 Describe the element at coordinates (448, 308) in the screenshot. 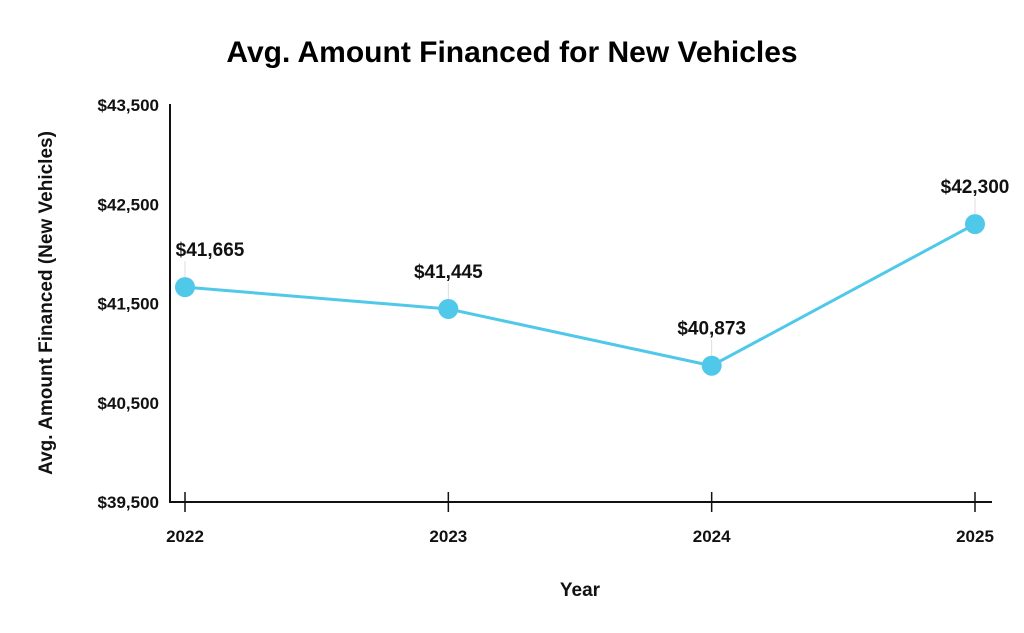

I see `data-point-2023` at that location.